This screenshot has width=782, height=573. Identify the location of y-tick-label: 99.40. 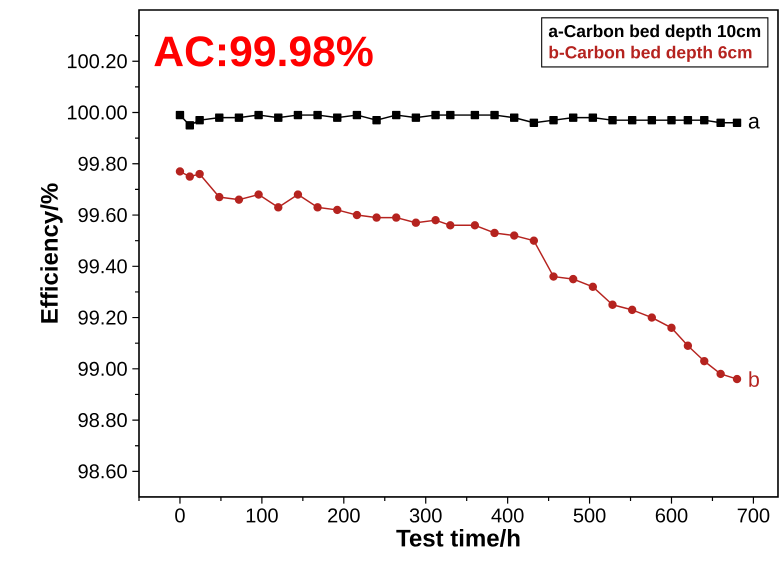
(102, 266).